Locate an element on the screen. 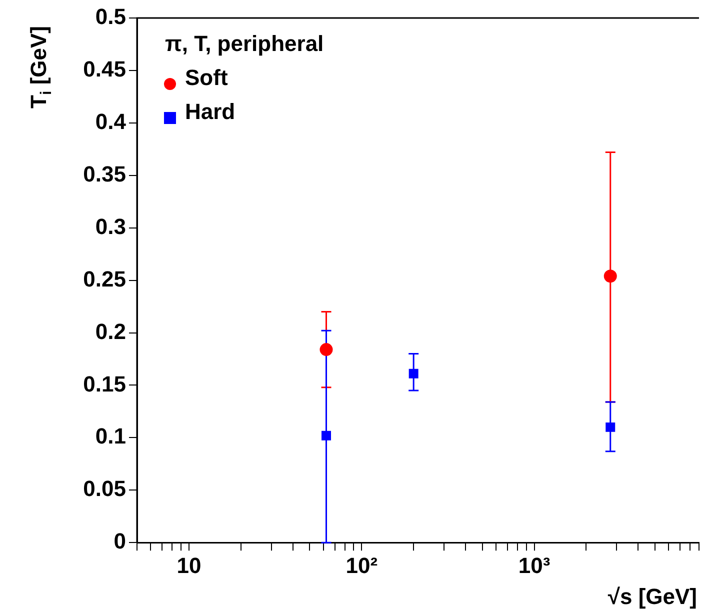 This screenshot has width=706, height=613. y-tick-label: 0.3 is located at coordinates (110, 226).